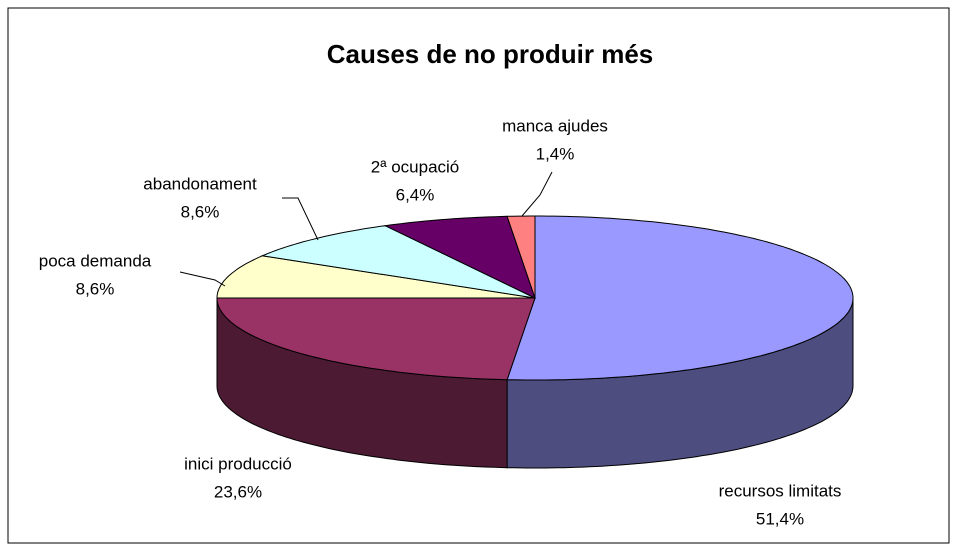 This screenshot has width=958, height=551. Describe the element at coordinates (780, 518) in the screenshot. I see `slice-value-label: 51,4%` at that location.